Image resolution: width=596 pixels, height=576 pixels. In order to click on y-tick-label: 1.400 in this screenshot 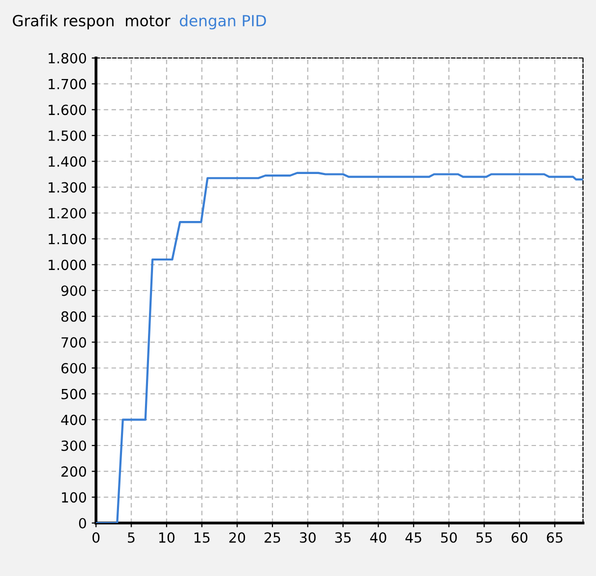, I will do `click(67, 161)`.